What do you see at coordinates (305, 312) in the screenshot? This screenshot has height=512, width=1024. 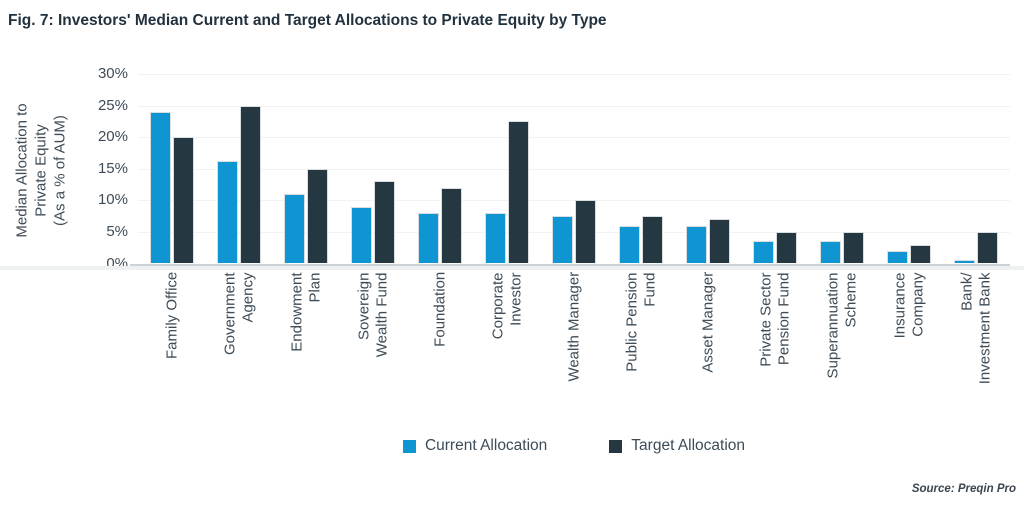 I see `x-label-endowment-plan: Endowment Plan` at bounding box center [305, 312].